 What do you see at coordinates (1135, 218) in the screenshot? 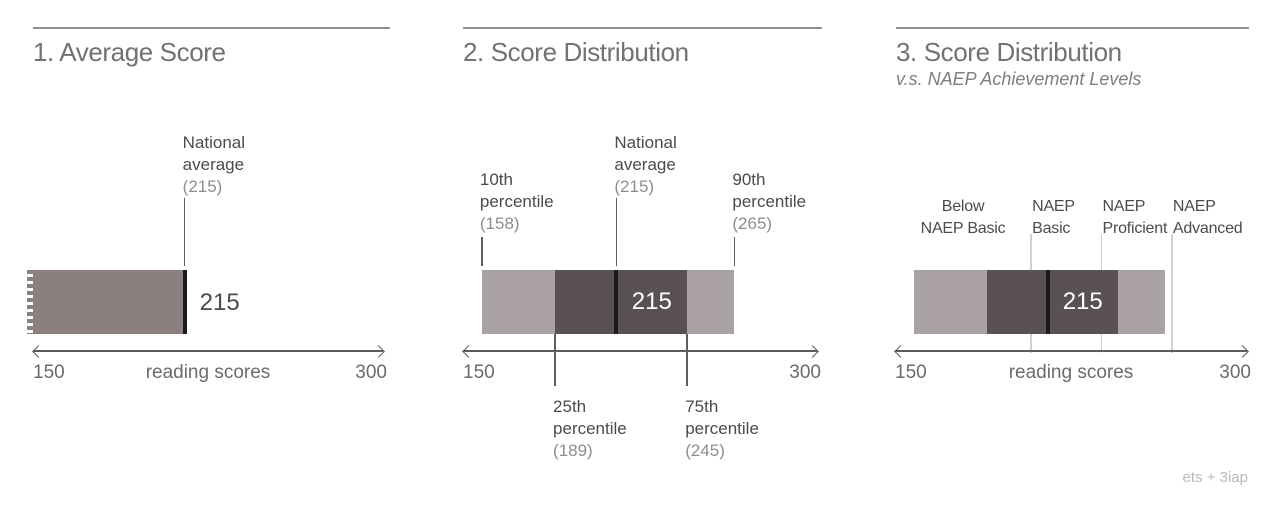
I see `threshold-label: NAEP Proficient` at bounding box center [1135, 218].